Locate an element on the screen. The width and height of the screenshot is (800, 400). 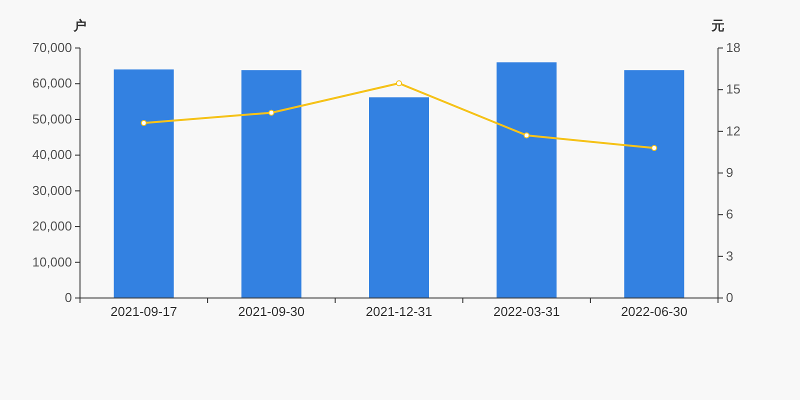
x-tick-label: 2022-06-30 is located at coordinates (654, 311).